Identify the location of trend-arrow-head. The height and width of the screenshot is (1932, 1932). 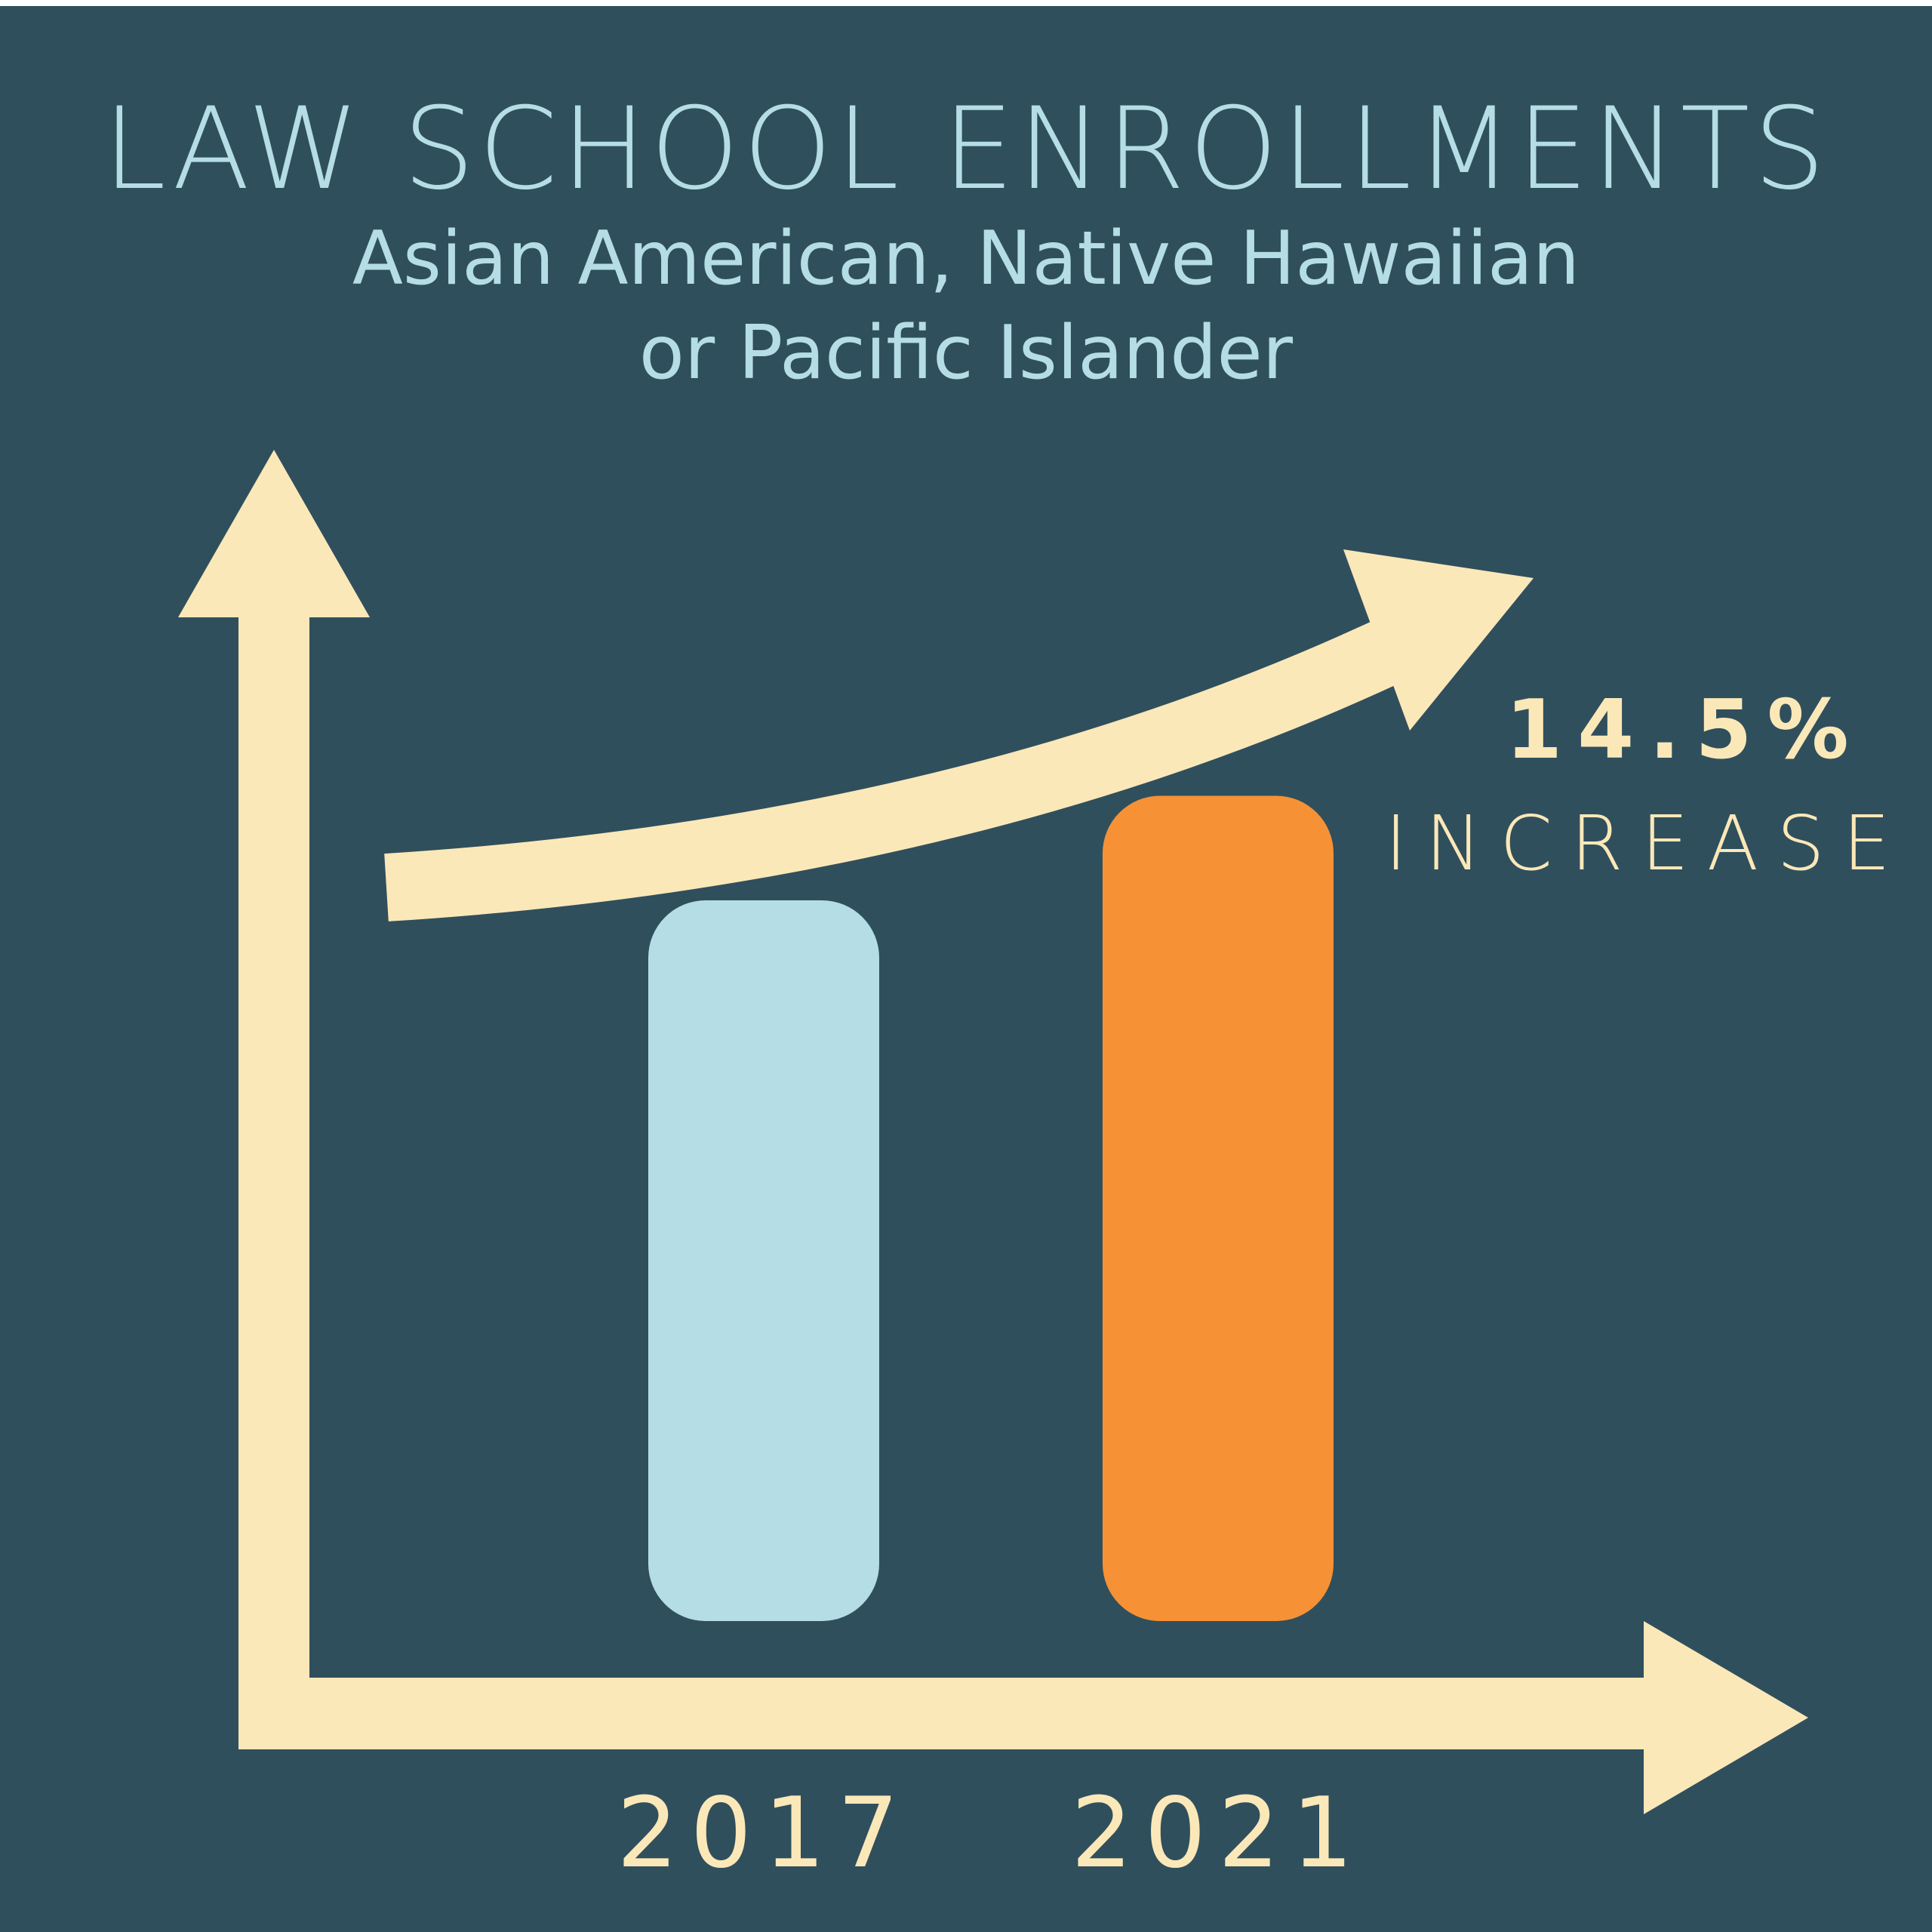
(1438, 640).